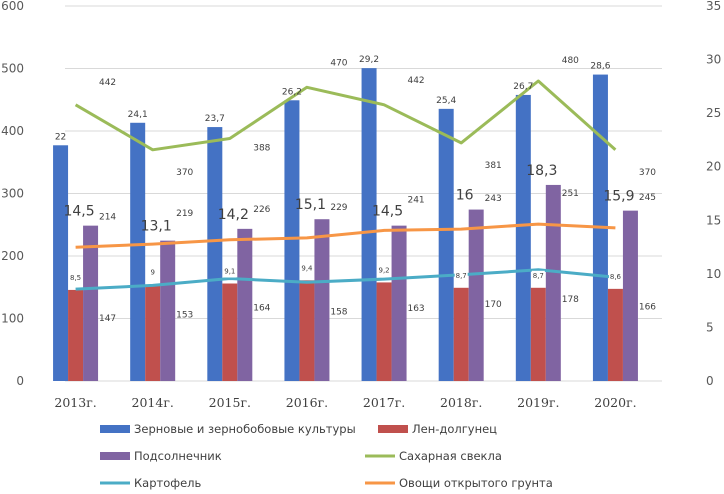  Describe the element at coordinates (261, 210) in the screenshot. I see `data-label: 226` at that location.